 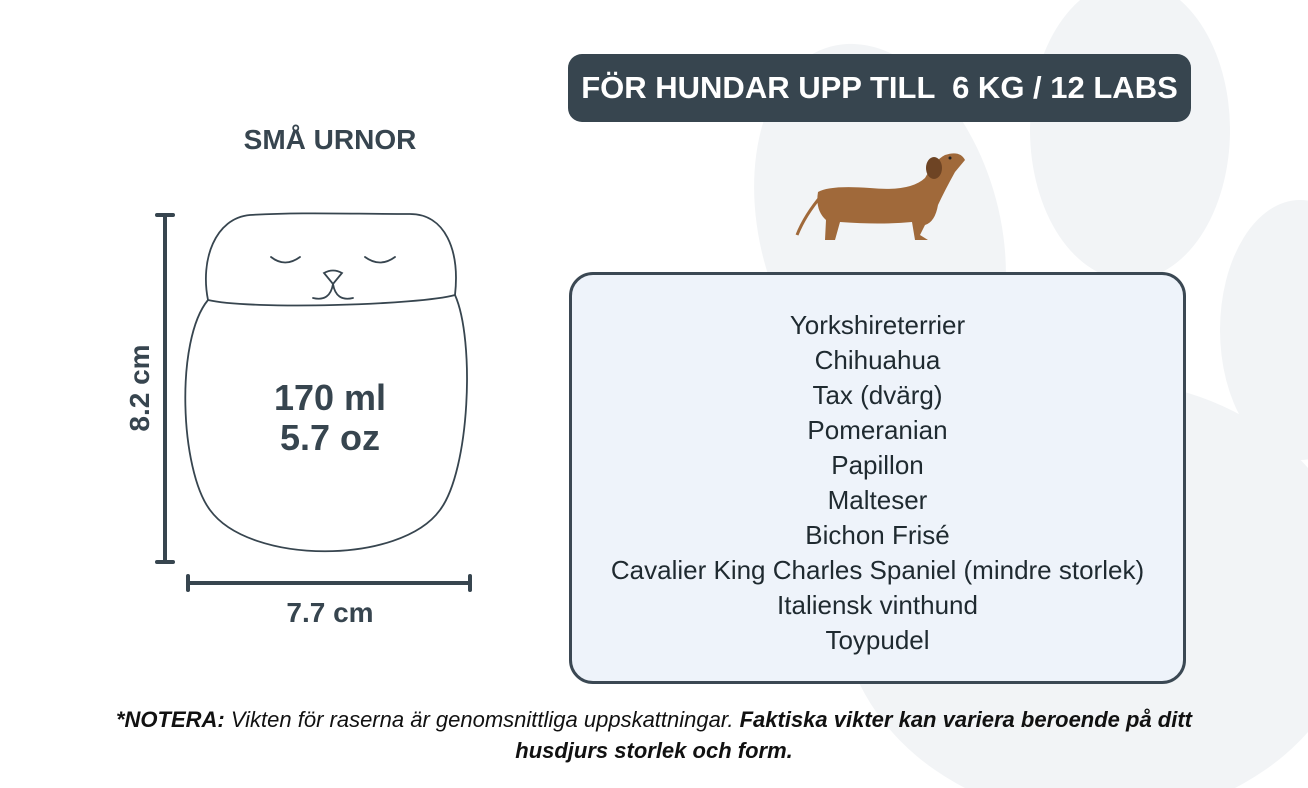 What do you see at coordinates (877, 605) in the screenshot?
I see `breed-item: Italiensk vinthund` at bounding box center [877, 605].